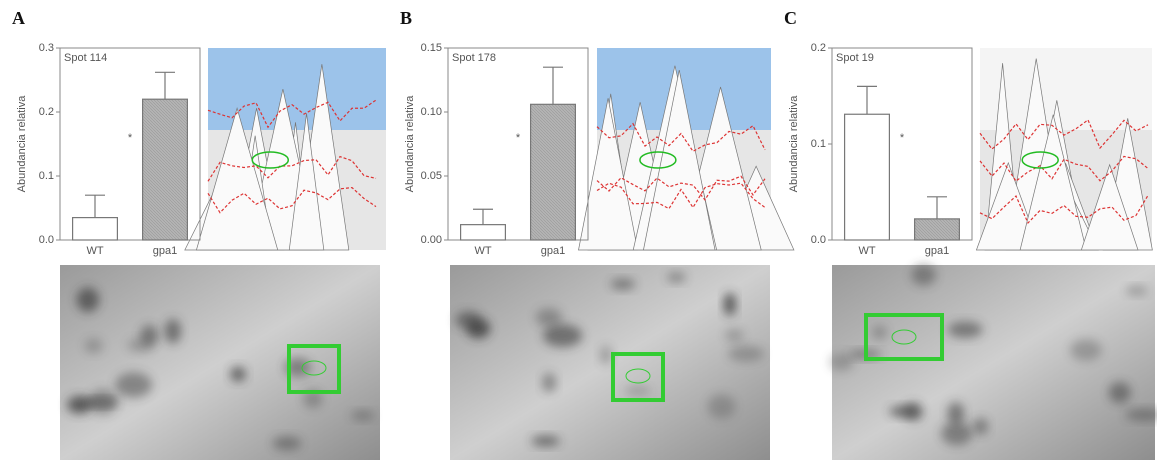 This screenshot has width=1157, height=461. What do you see at coordinates (85, 58) in the screenshot?
I see `spot-label: Spot 114` at bounding box center [85, 58].